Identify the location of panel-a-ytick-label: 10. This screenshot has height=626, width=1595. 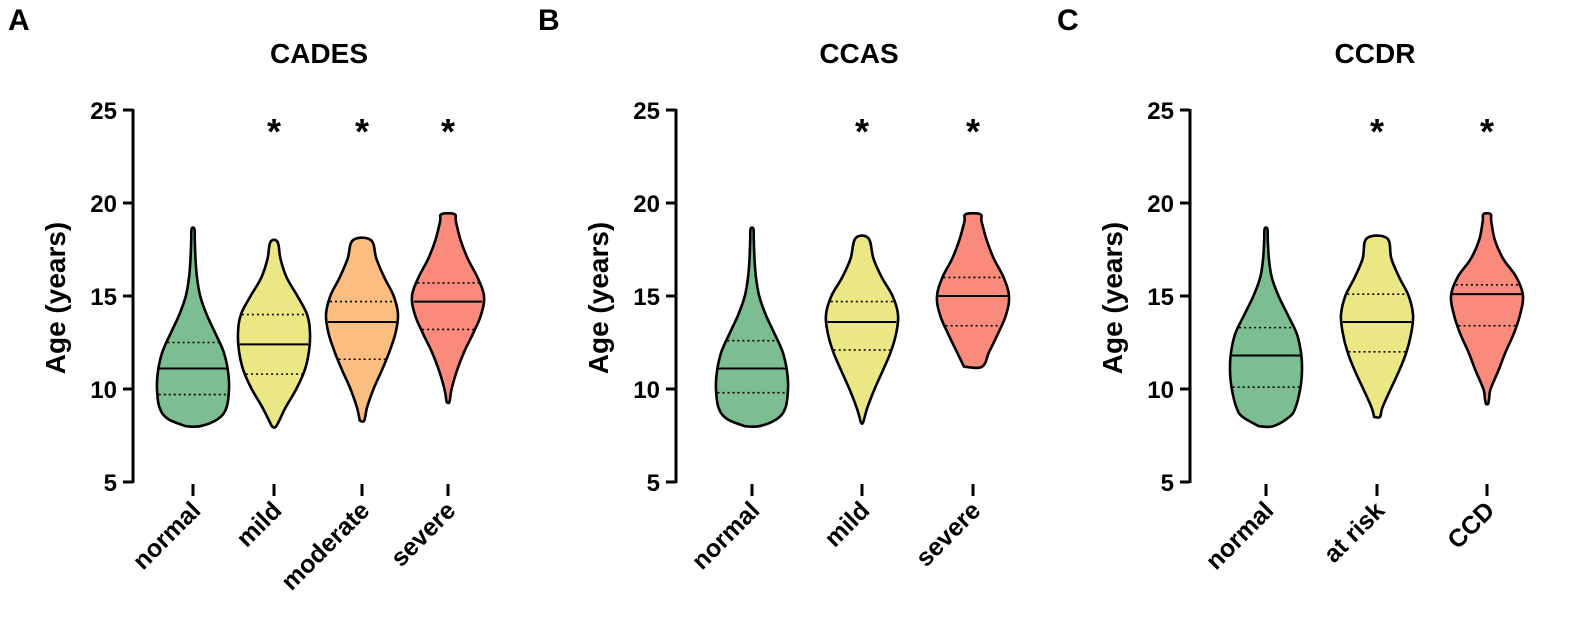
(103, 390).